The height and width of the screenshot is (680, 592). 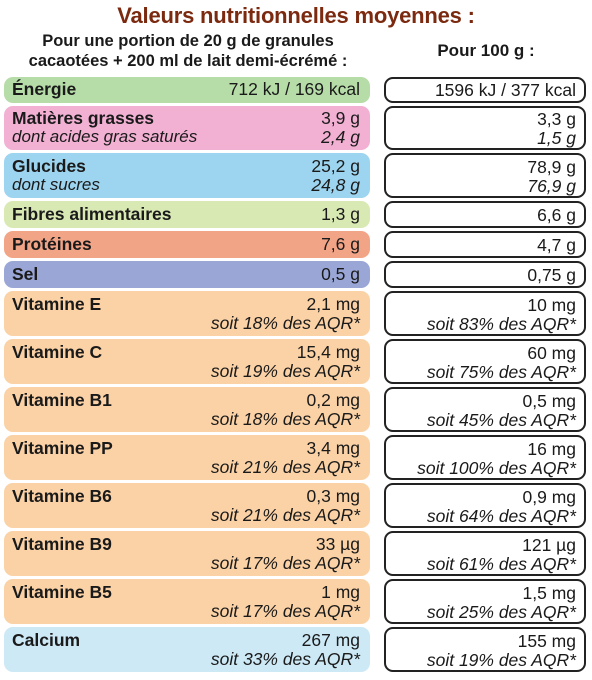 I want to click on sel-portion-value: 0,5 g, so click(x=340, y=274).